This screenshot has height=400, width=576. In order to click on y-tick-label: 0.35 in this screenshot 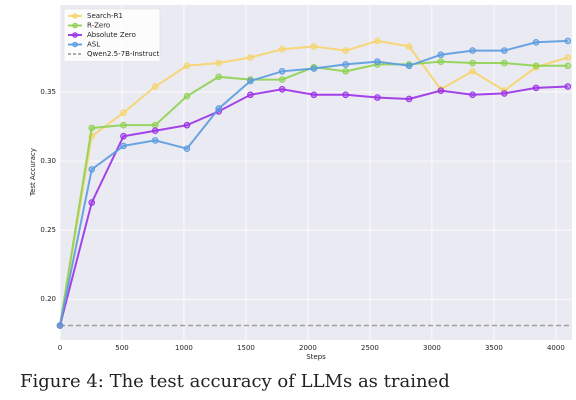, I will do `click(48, 92)`.